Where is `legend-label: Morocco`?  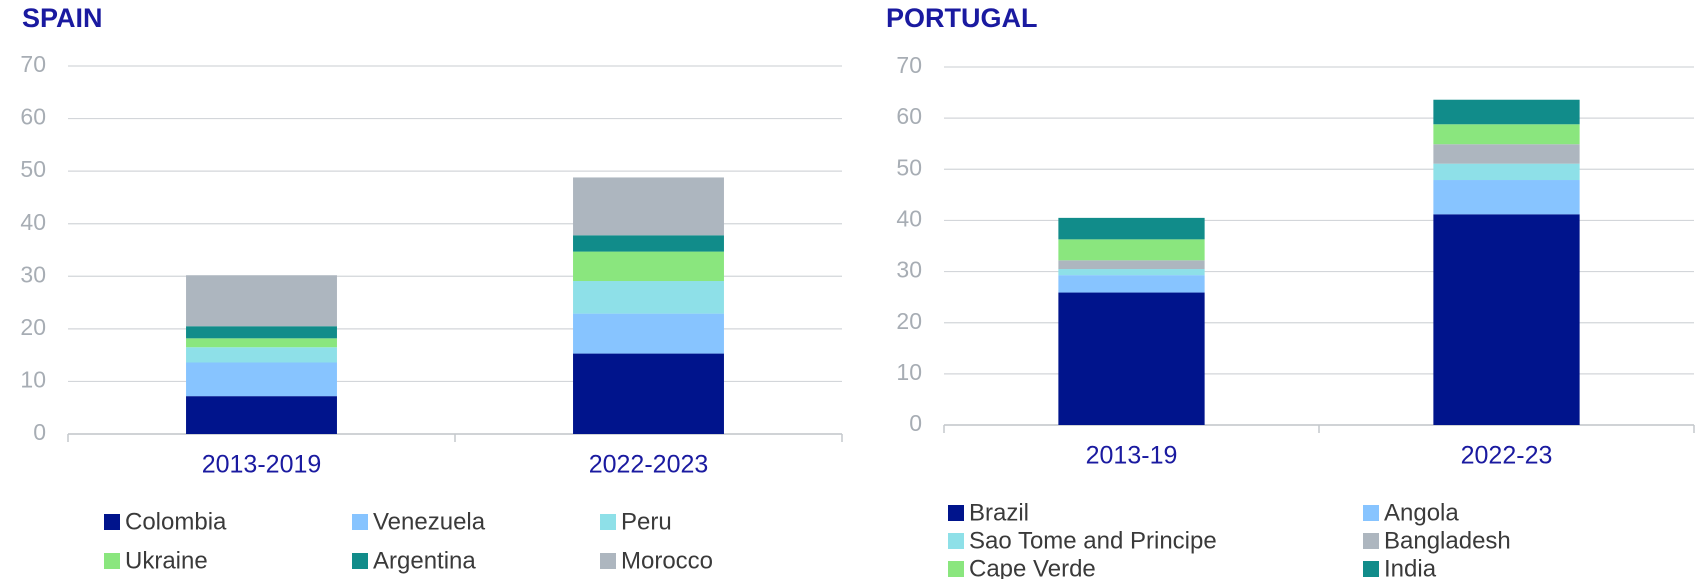 legend-label: Morocco is located at coordinates (667, 560).